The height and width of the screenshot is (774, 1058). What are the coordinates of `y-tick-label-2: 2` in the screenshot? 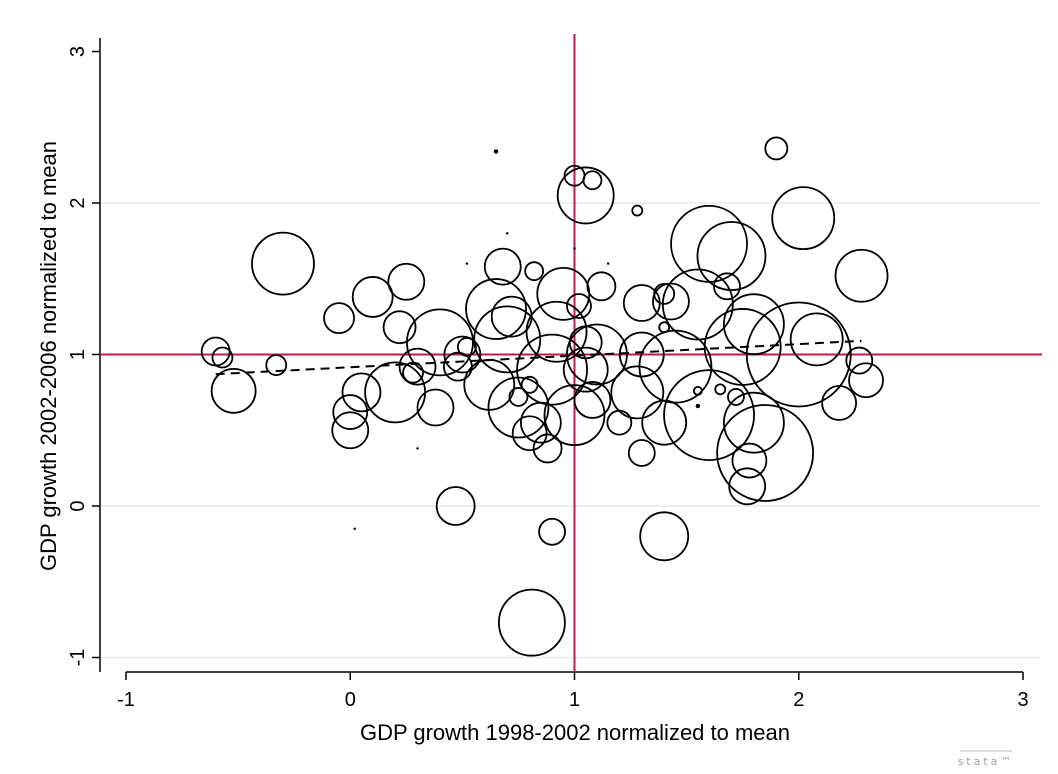 It's located at (78, 202).